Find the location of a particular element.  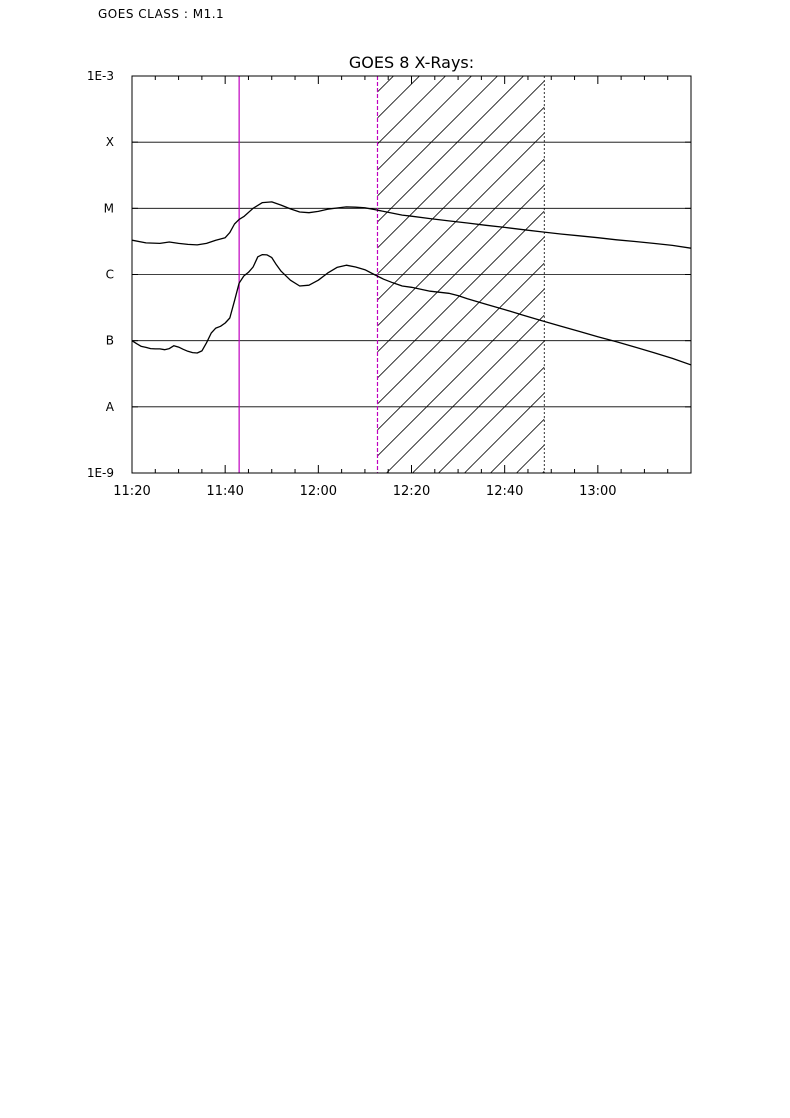

y-tick-label: M is located at coordinates (109, 208).